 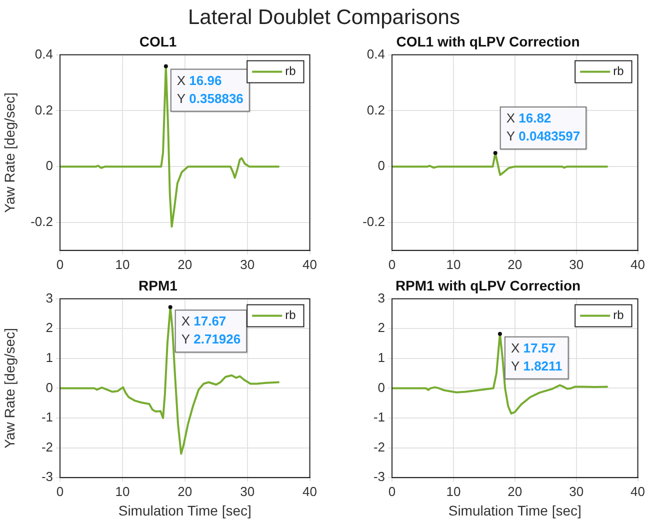 I want to click on text: Lateral Doublet Comparisons, so click(x=324, y=18).